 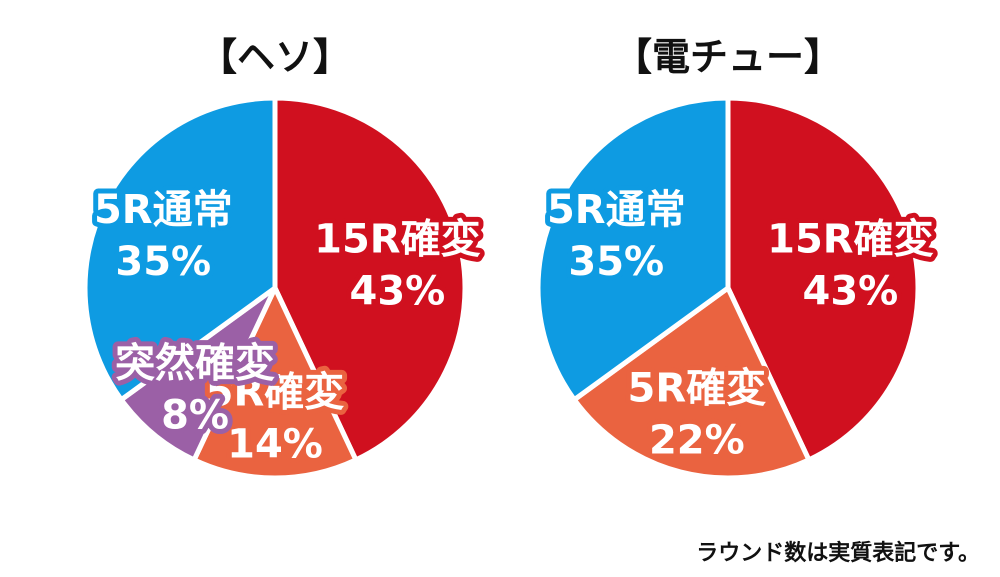 What do you see at coordinates (696, 414) in the screenshot?
I see `slice-label-group: 5R確変 22%` at bounding box center [696, 414].